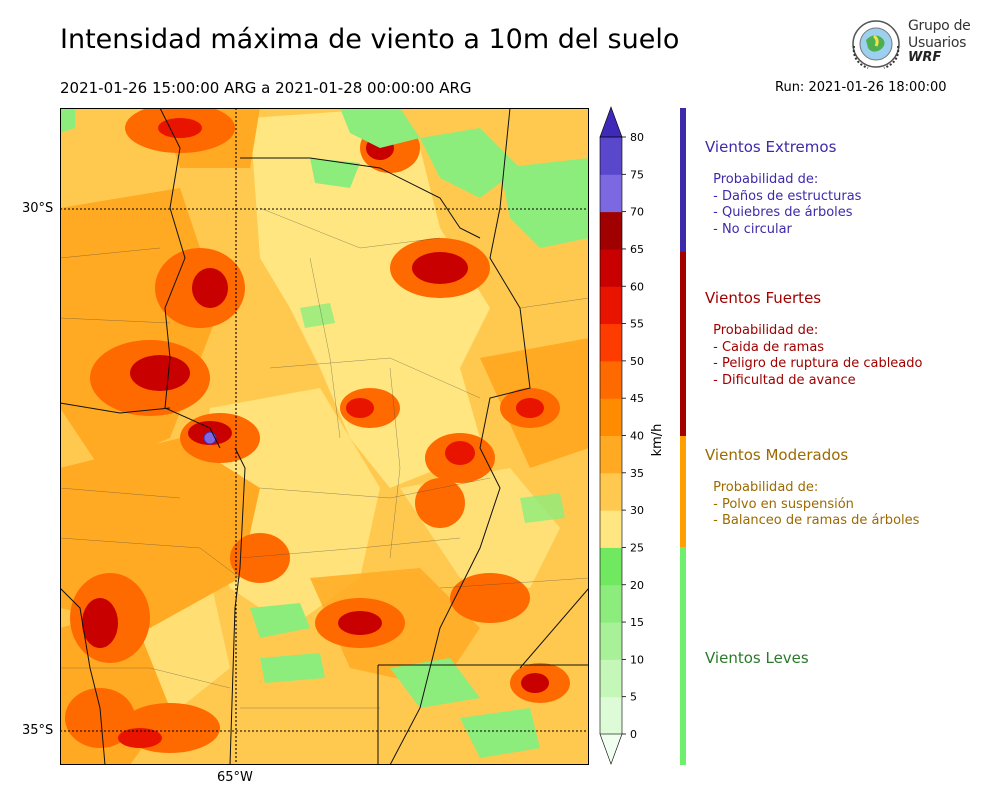  What do you see at coordinates (637, 286) in the screenshot?
I see `colorbar-tick-label: 60` at bounding box center [637, 286].